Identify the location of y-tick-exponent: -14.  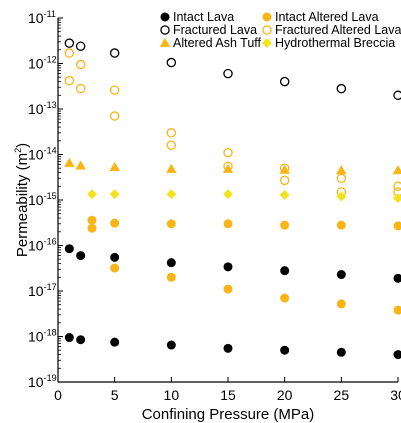
(50, 151).